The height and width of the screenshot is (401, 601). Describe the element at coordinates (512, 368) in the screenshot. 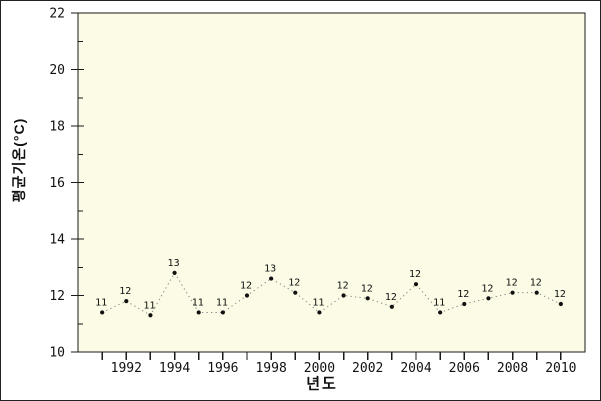

I see `x-tick-label: 2008` at that location.